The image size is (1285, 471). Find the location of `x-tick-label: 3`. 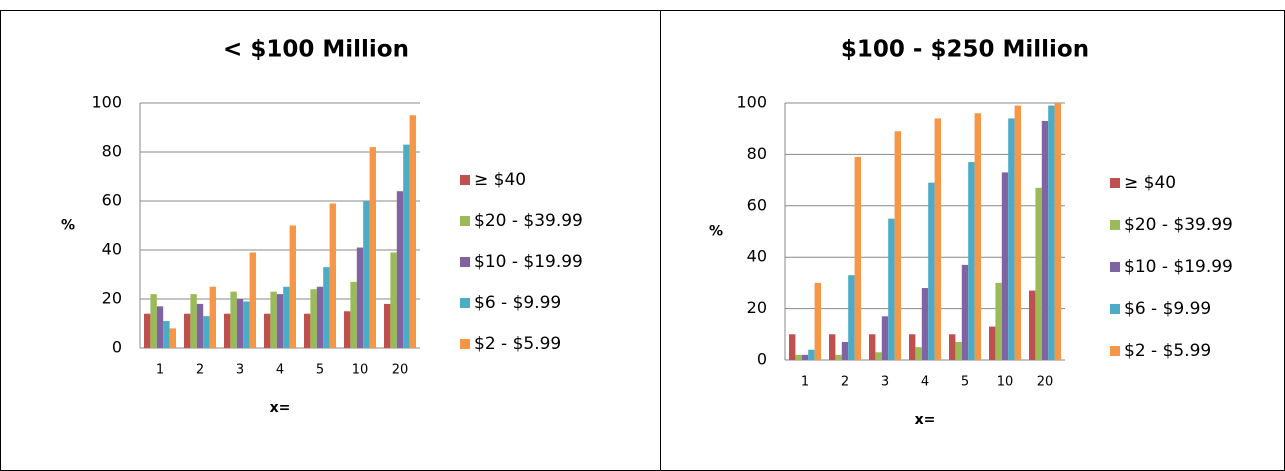

x-tick-label: 3 is located at coordinates (885, 382).